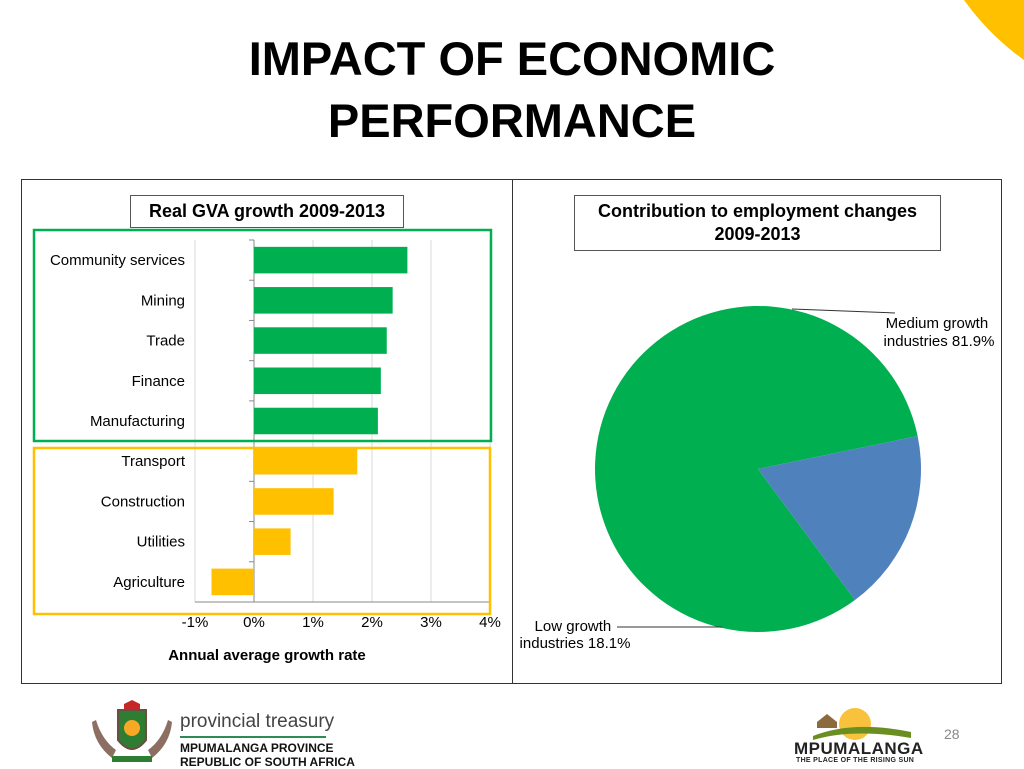 This screenshot has height=769, width=1024. I want to click on x-tick-label: 3%, so click(431, 622).